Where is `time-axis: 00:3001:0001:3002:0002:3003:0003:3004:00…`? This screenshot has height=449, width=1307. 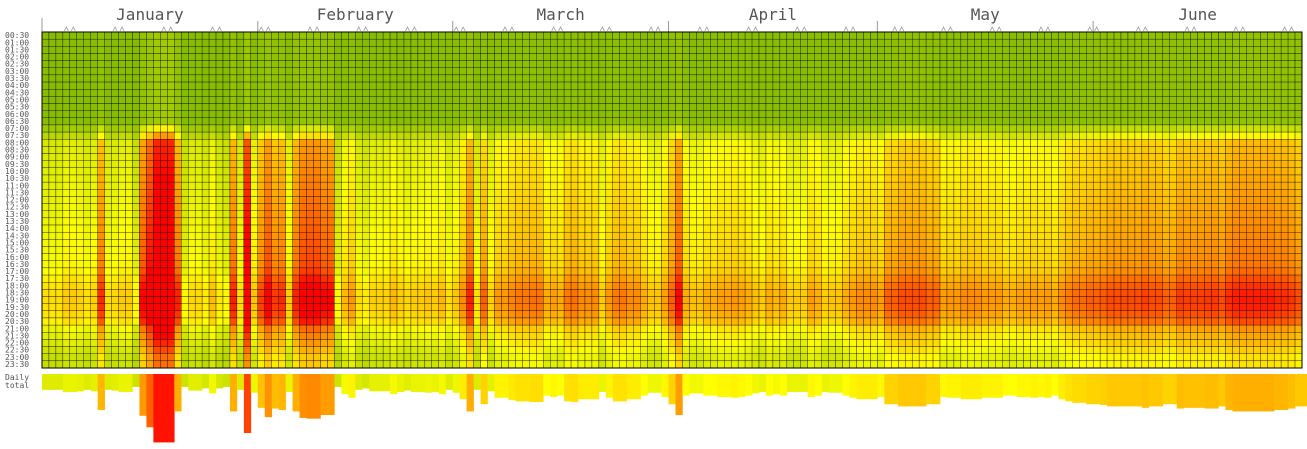 time-axis: 00:3001:0001:3002:0002:3003:0003:3004:00… is located at coordinates (17, 200).